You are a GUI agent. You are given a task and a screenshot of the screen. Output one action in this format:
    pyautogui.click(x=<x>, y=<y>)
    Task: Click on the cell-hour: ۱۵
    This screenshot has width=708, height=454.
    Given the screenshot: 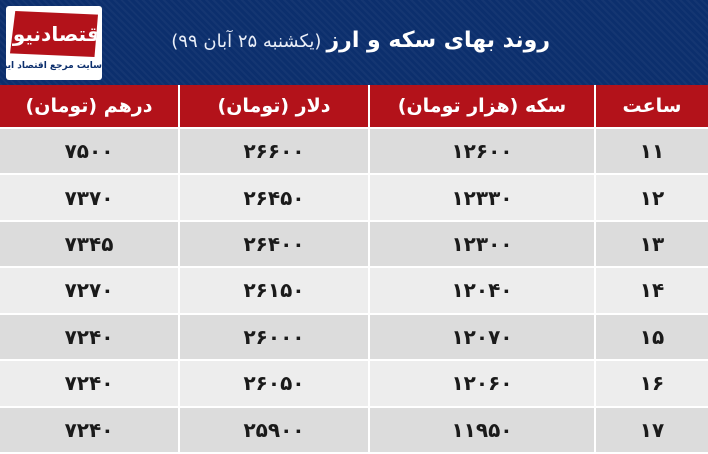 What is the action you would take?
    pyautogui.click(x=652, y=338)
    